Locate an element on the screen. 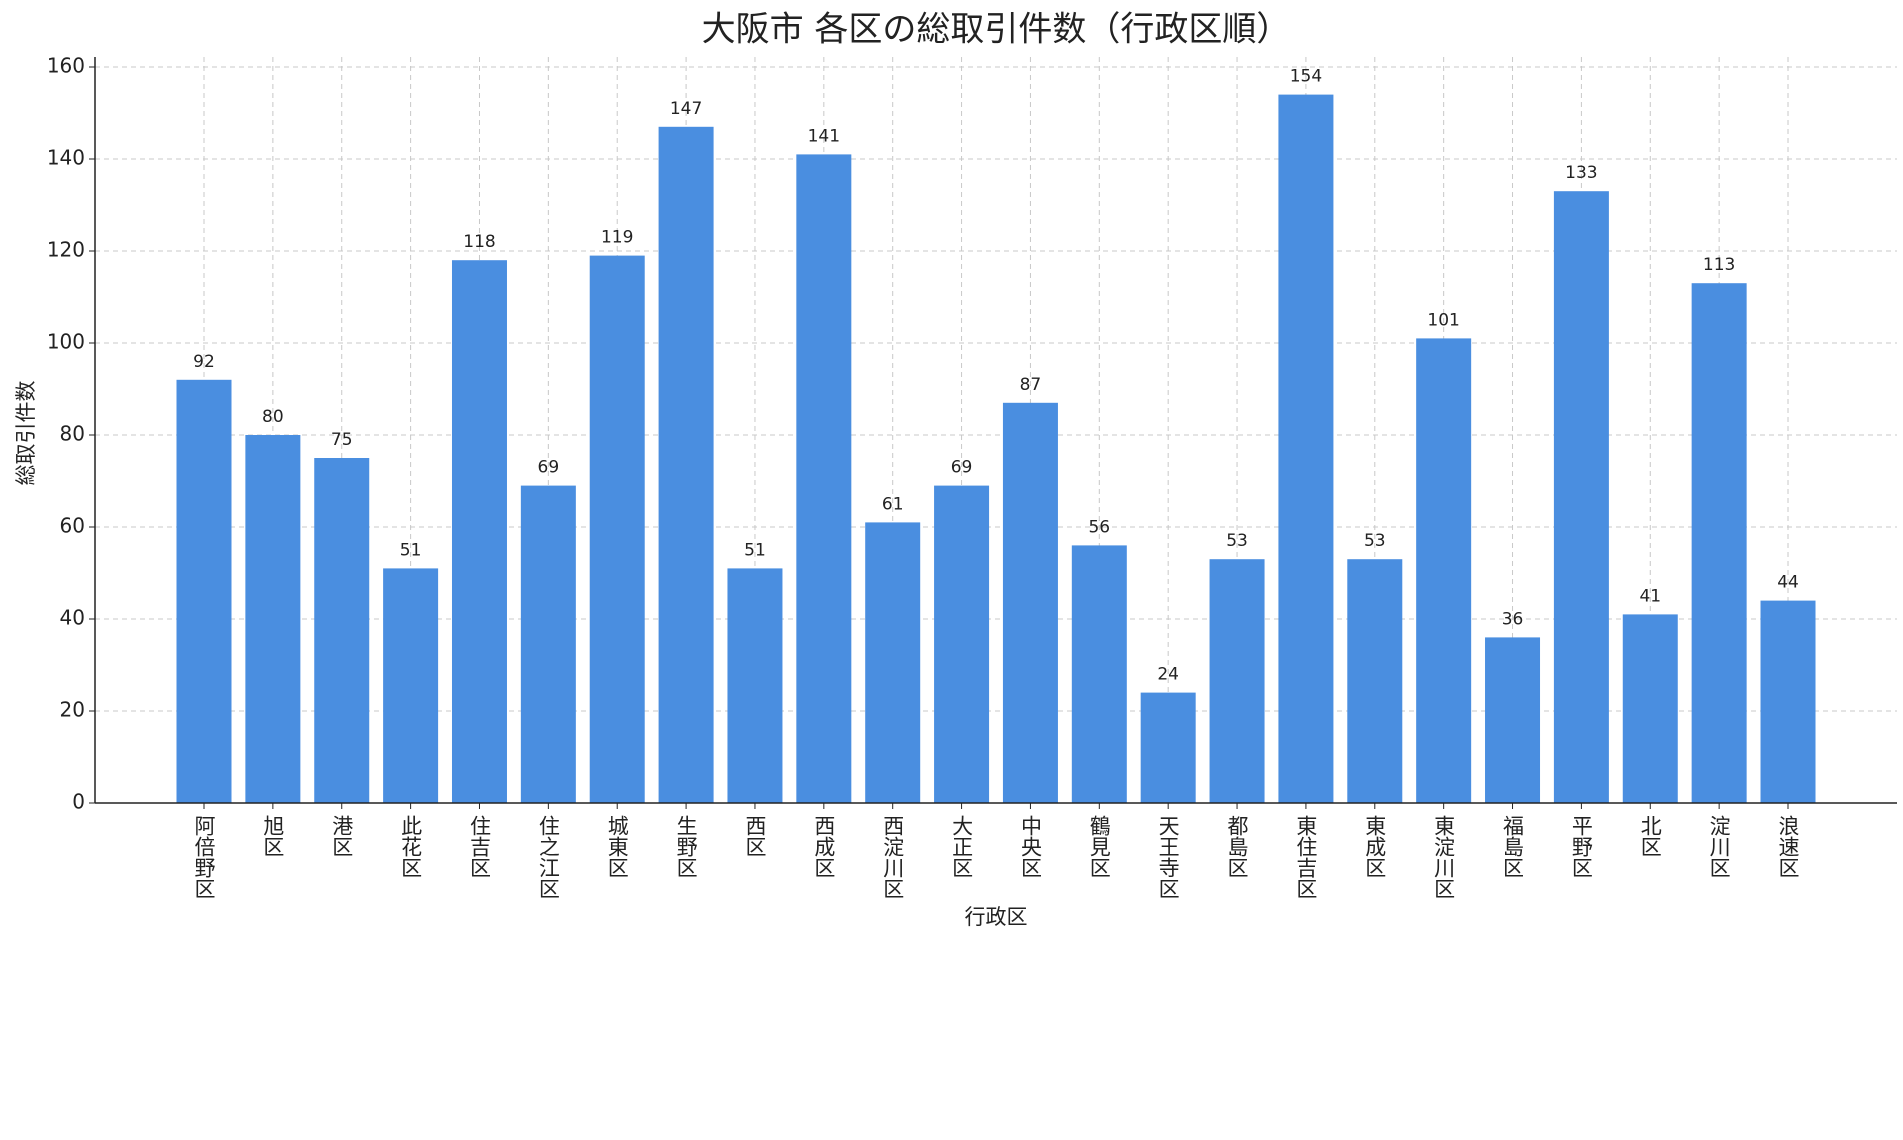 This screenshot has width=1903, height=1140. value-label: 61 is located at coordinates (893, 504).